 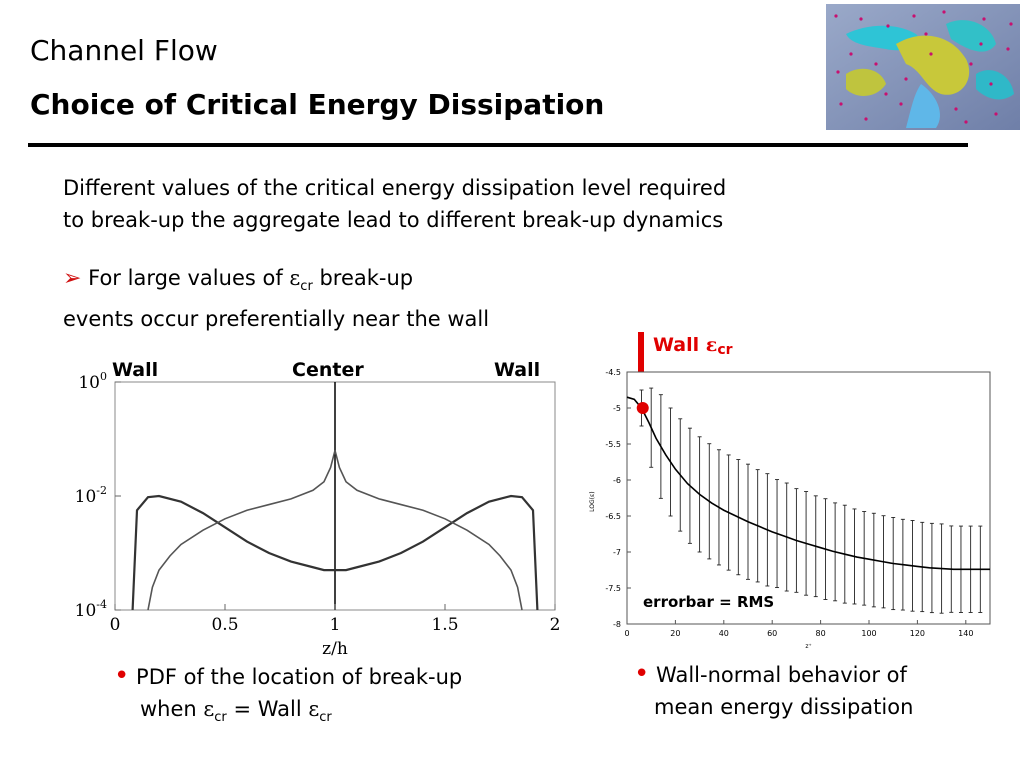 I want to click on r-y-tick-label-4: -6.5, so click(x=613, y=516).